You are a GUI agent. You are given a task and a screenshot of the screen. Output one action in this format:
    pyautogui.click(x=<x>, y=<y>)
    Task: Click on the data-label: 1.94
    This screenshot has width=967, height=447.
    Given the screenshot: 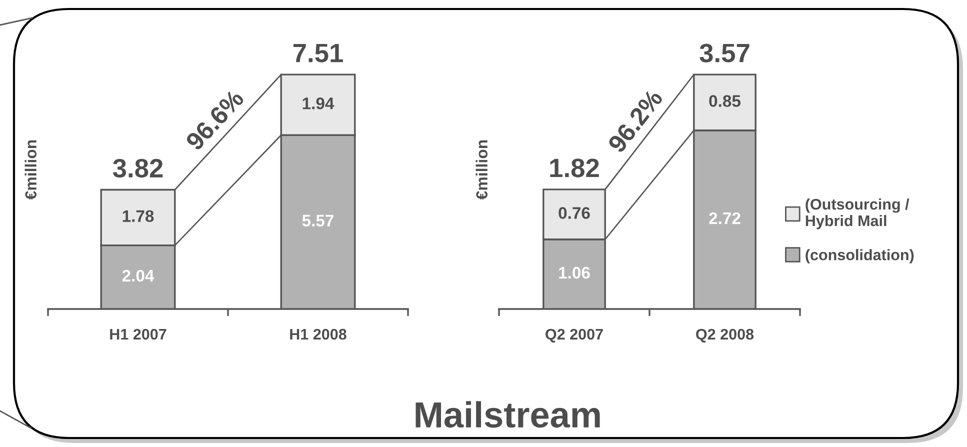 What is the action you would take?
    pyautogui.click(x=318, y=104)
    